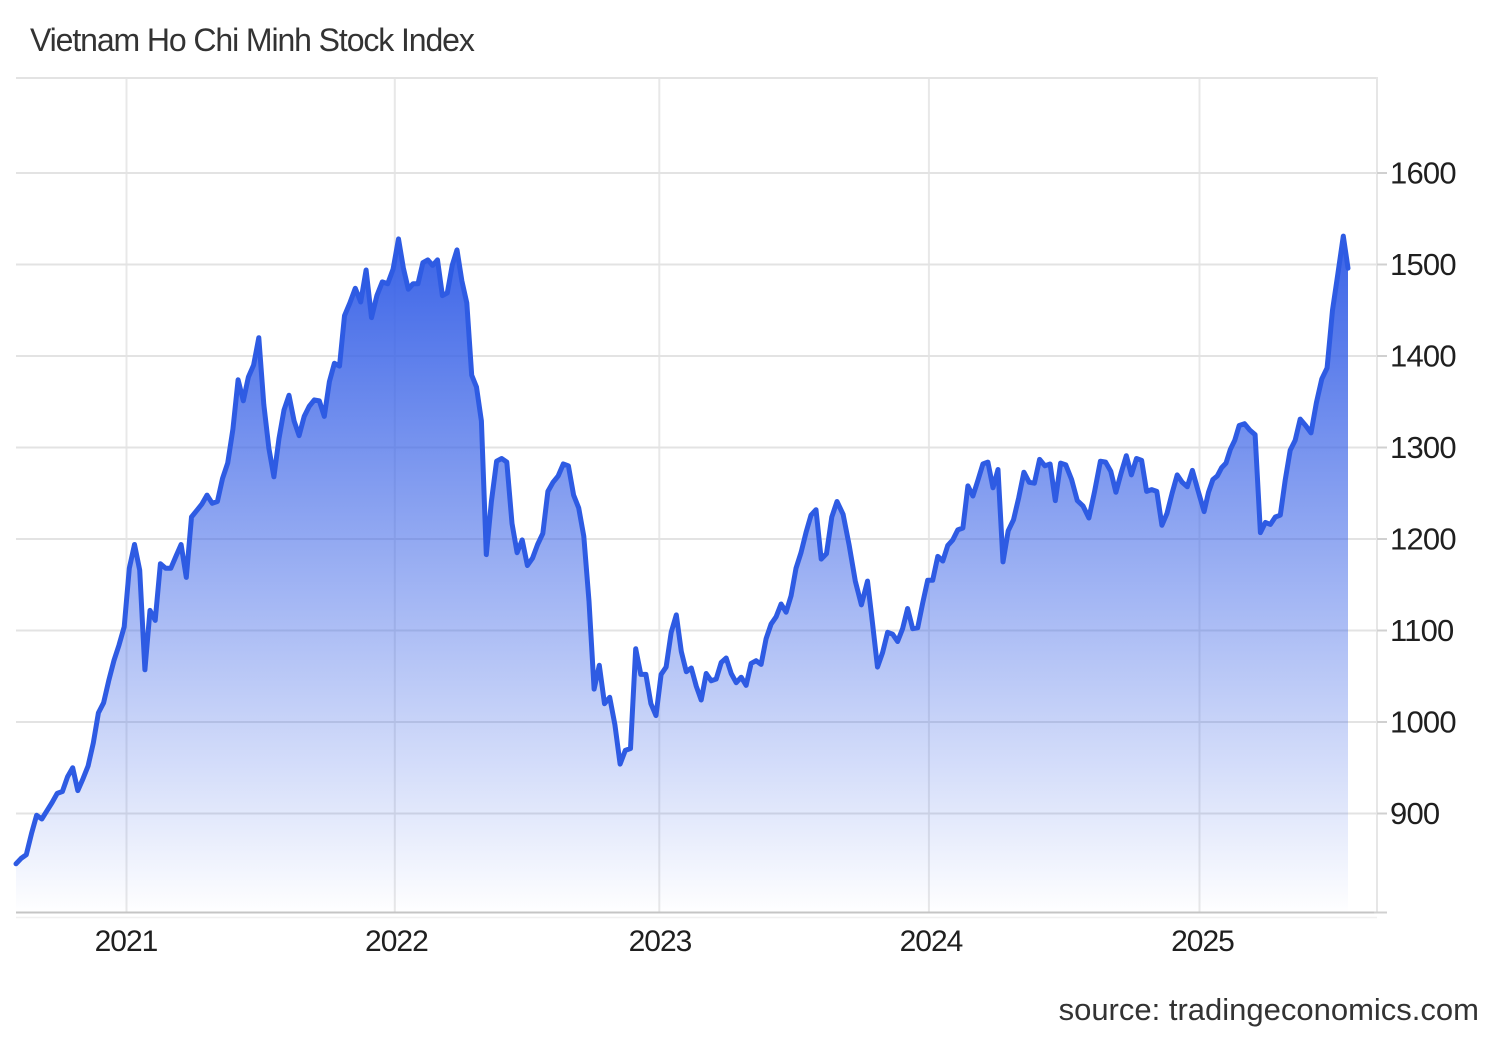 Image resolution: width=1500 pixels, height=1040 pixels. What do you see at coordinates (931, 941) in the screenshot?
I see `svg-text: 2024` at bounding box center [931, 941].